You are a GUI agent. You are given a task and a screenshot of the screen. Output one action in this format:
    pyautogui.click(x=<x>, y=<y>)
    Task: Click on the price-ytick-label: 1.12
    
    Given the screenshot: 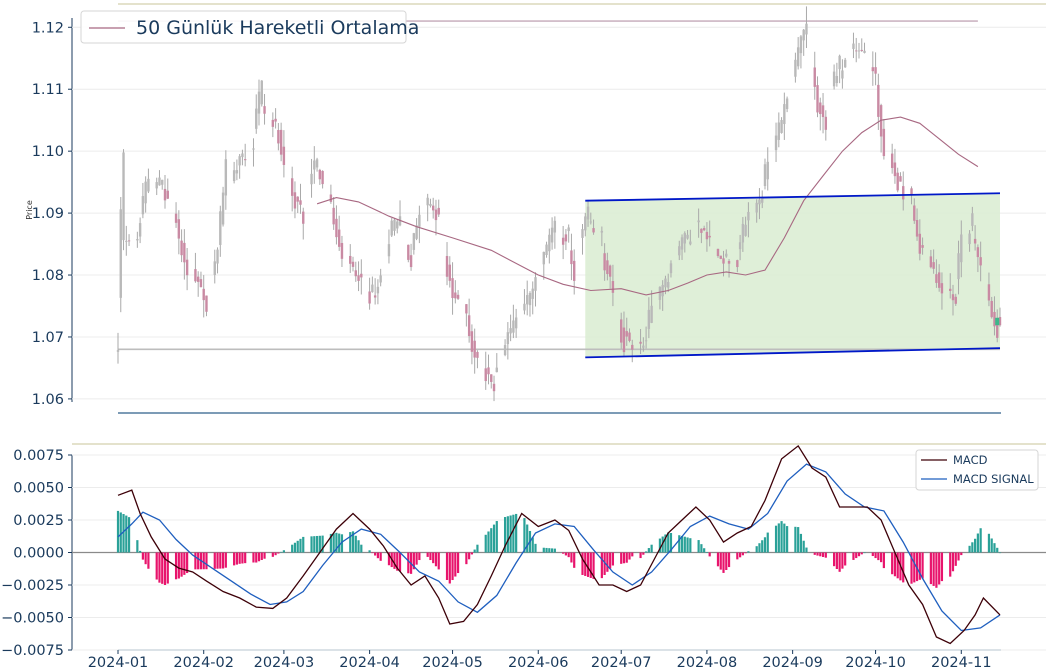 What is the action you would take?
    pyautogui.click(x=48, y=28)
    